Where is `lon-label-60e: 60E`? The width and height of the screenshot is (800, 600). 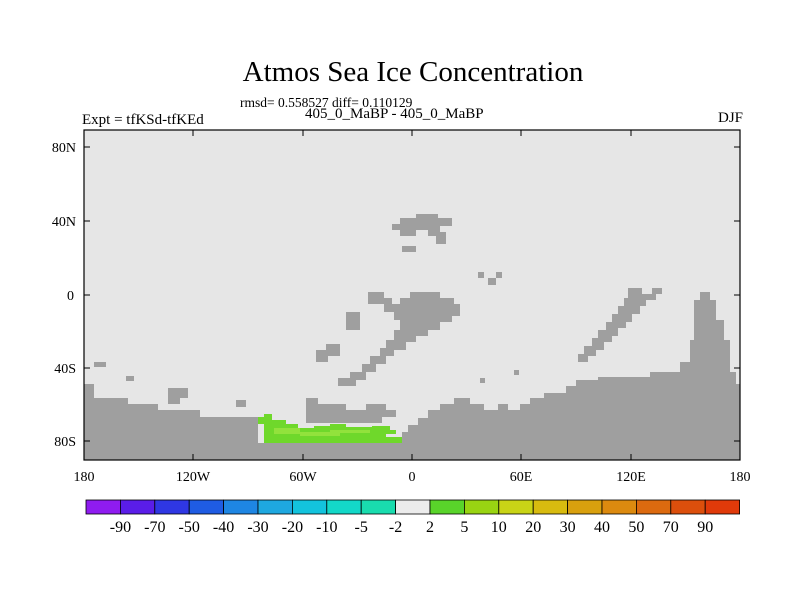
lon-label-60e: 60E is located at coordinates (521, 477).